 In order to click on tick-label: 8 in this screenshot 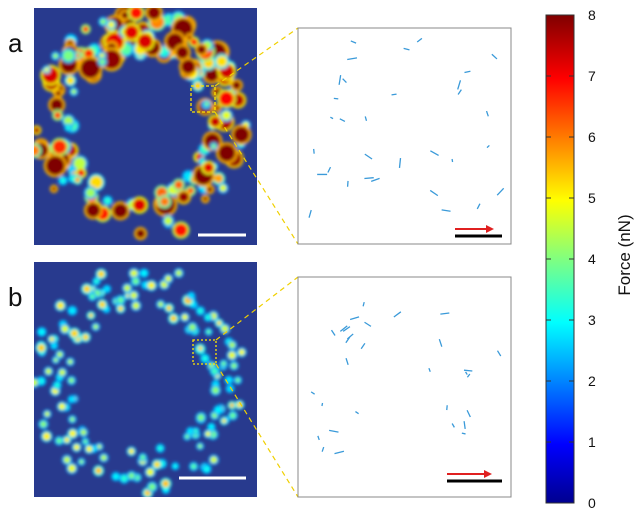, I will do `click(592, 15)`.